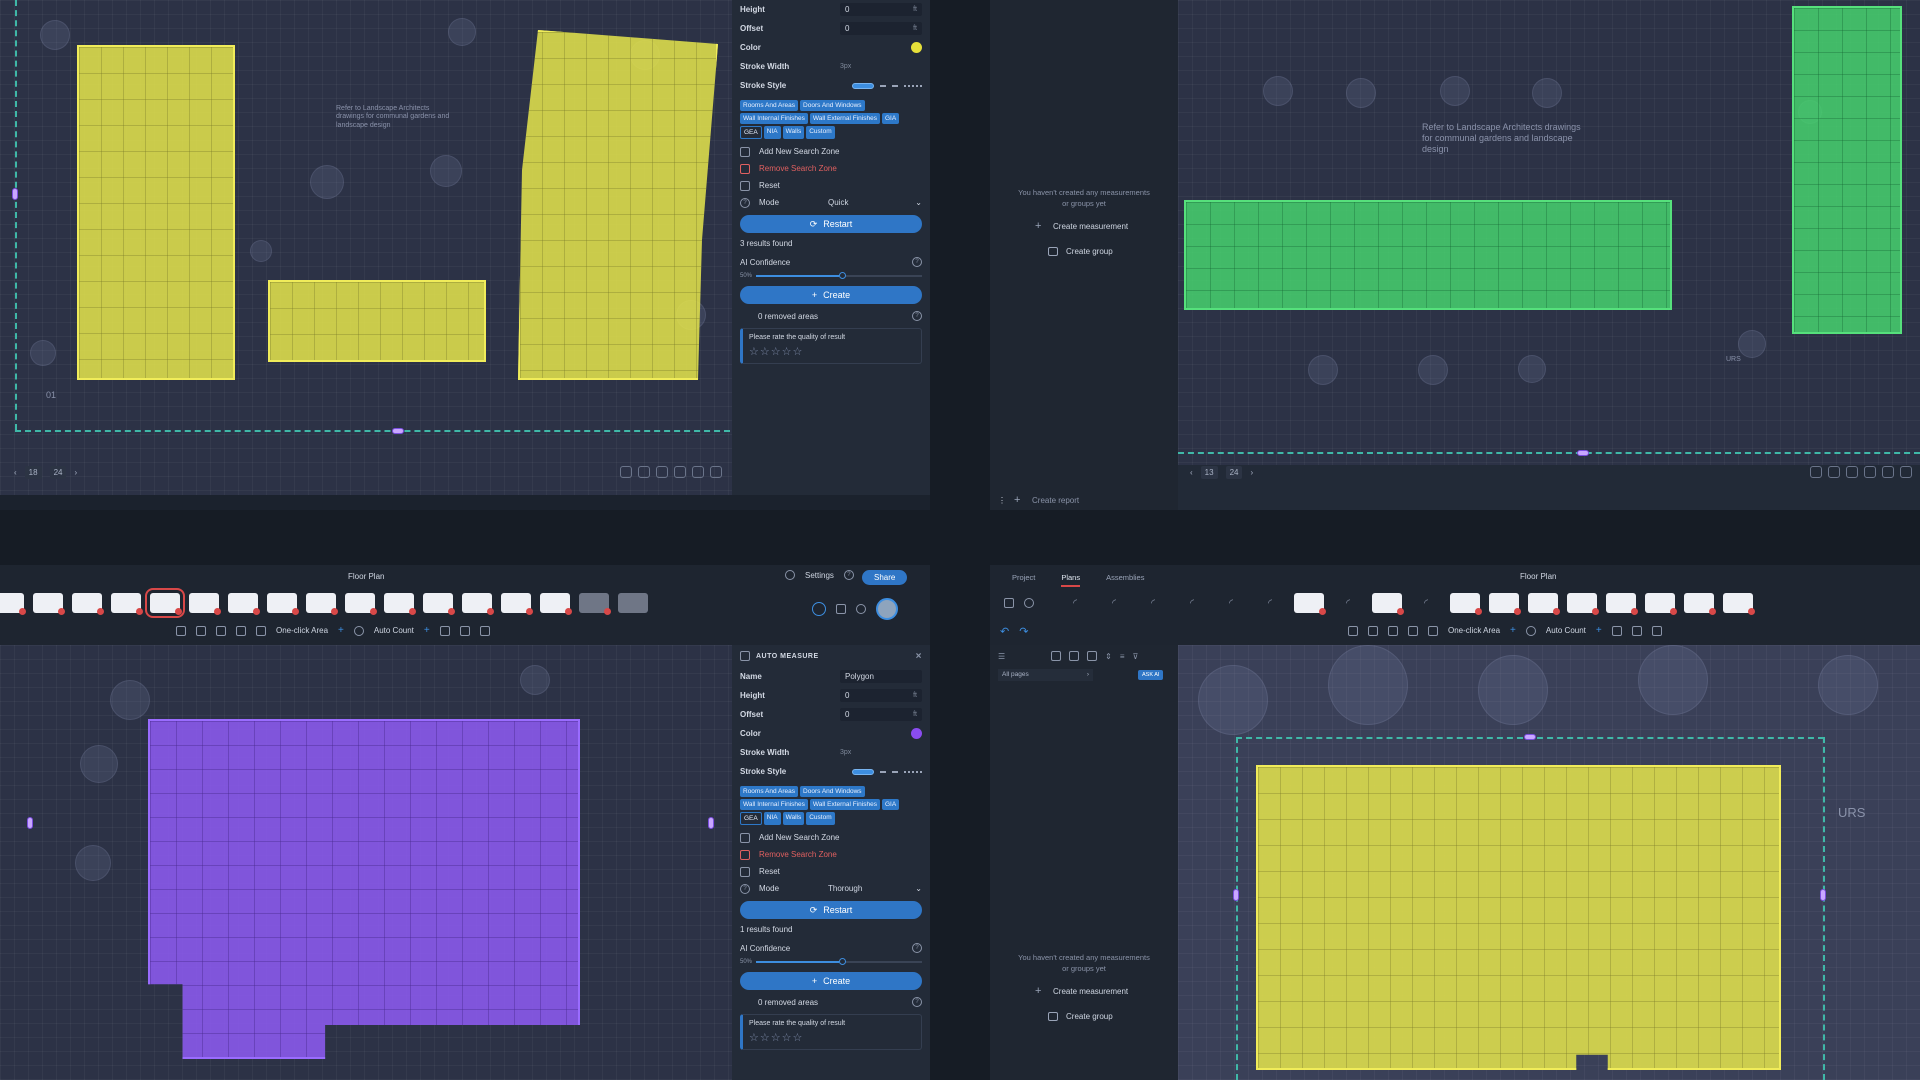 This screenshot has height=1080, width=1920. I want to click on layers-icon, so click(716, 472).